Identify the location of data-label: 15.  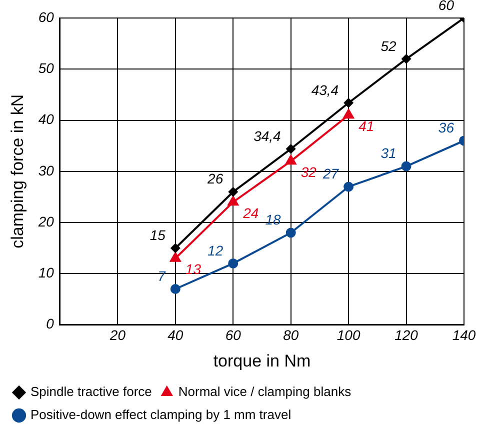
(158, 234).